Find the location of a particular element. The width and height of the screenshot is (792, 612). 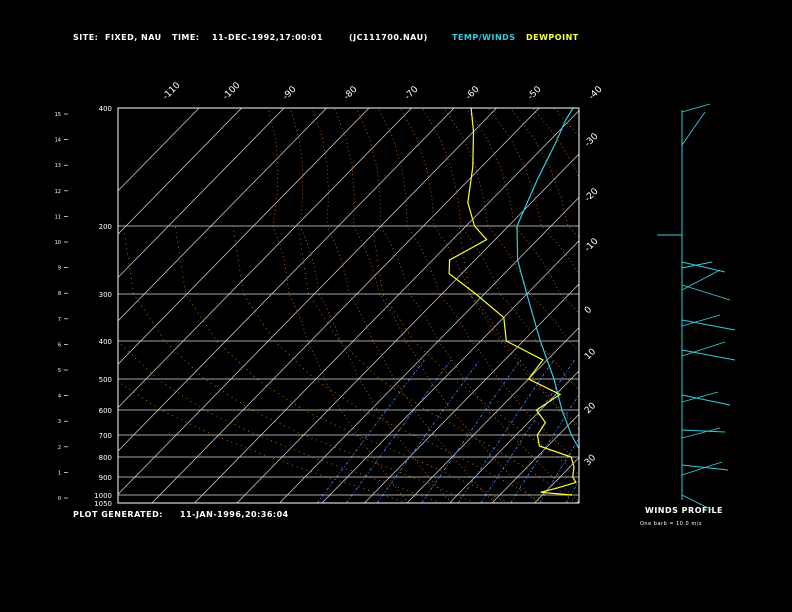

height-tick-label: 0 is located at coordinates (59, 499).